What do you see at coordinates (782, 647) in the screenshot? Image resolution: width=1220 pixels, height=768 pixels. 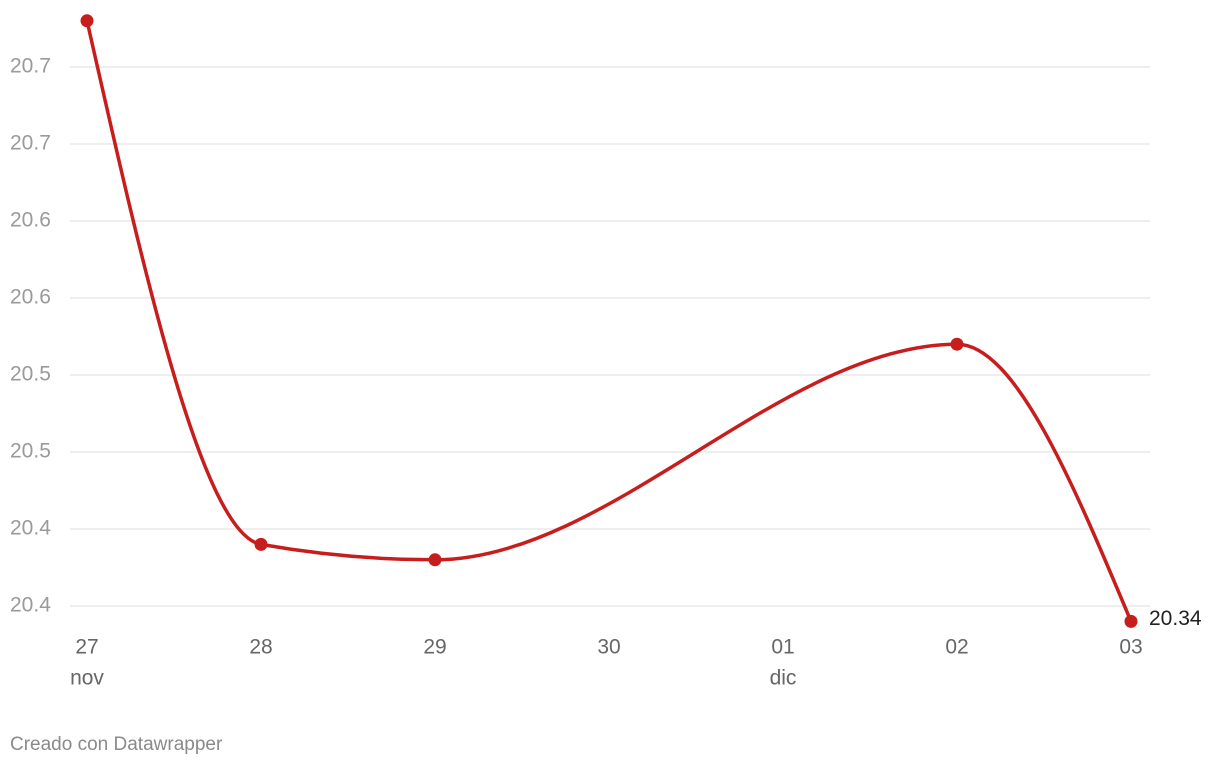 I see `x-tick-label: 01` at bounding box center [782, 647].